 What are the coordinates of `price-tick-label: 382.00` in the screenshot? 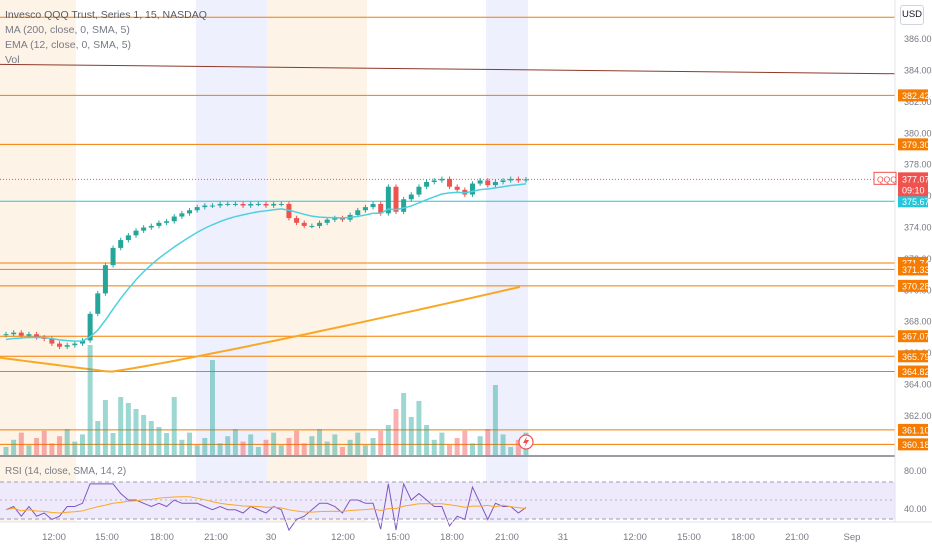 It's located at (918, 102).